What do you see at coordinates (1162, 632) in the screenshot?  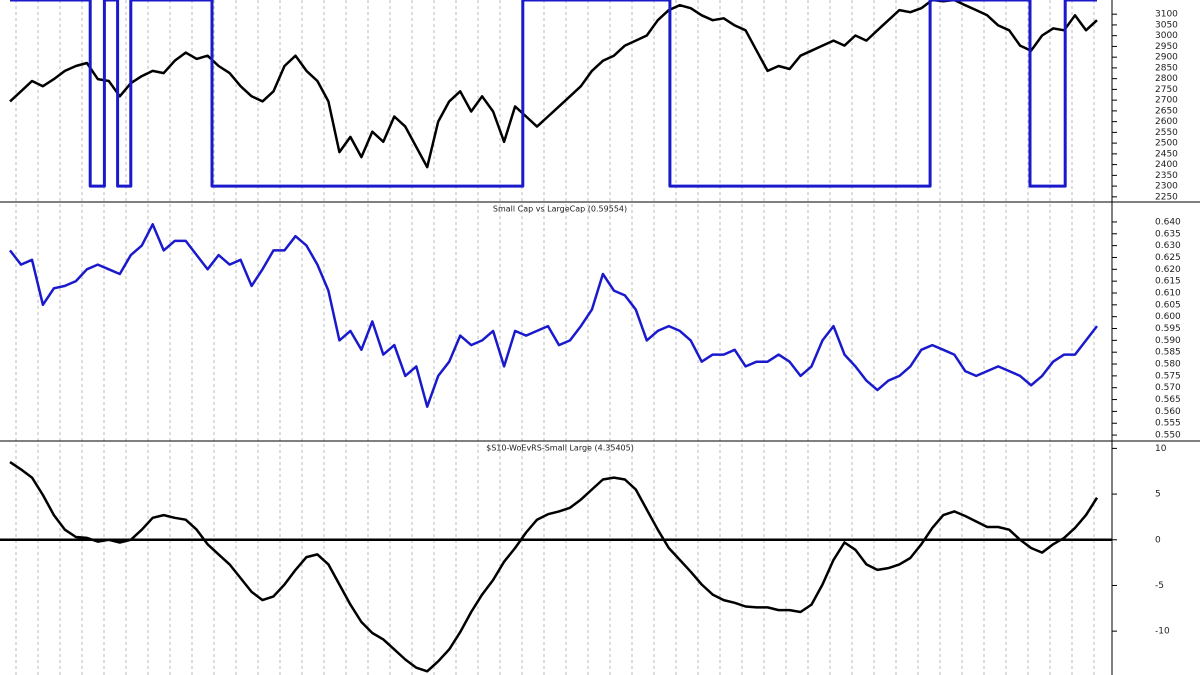 I see `y-tick-label: -10` at bounding box center [1162, 632].